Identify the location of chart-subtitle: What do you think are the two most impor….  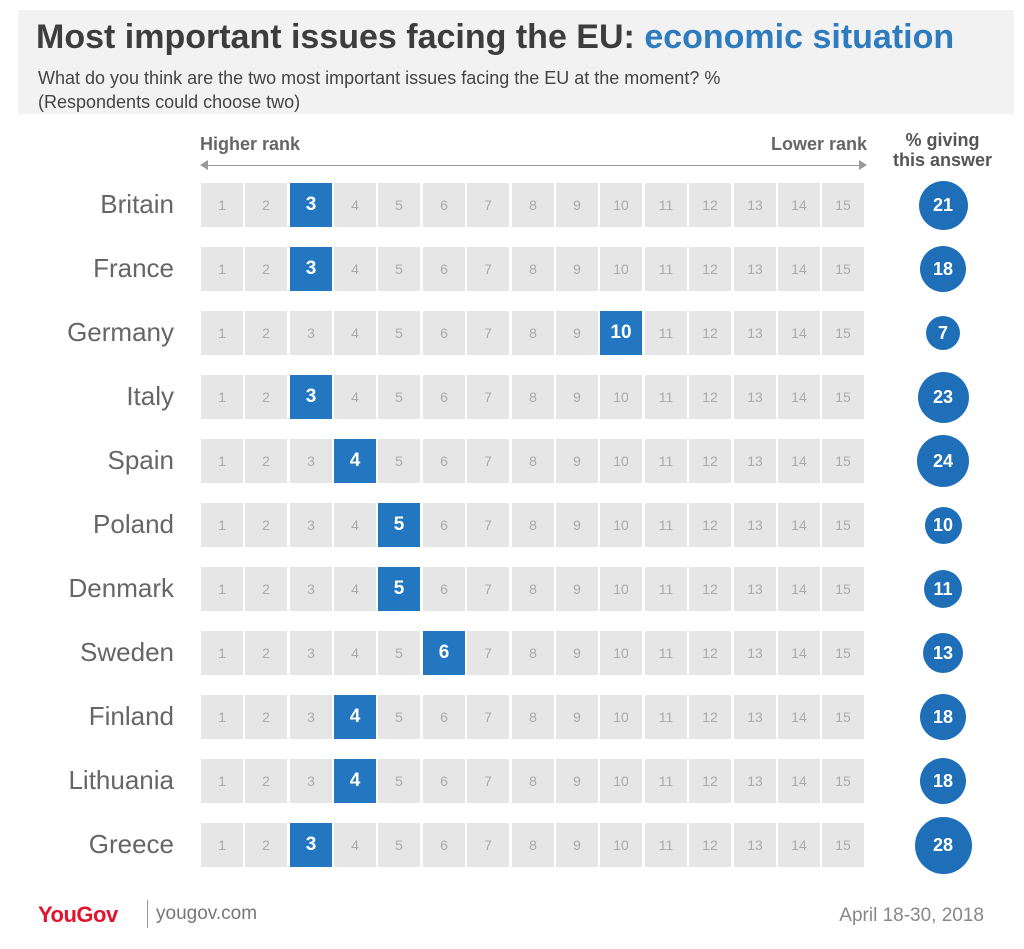
(379, 90).